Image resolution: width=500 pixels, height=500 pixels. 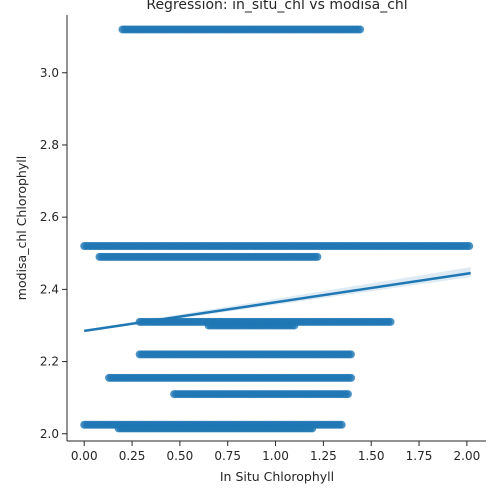 I want to click on x-tick-label: 1.75, so click(x=419, y=456).